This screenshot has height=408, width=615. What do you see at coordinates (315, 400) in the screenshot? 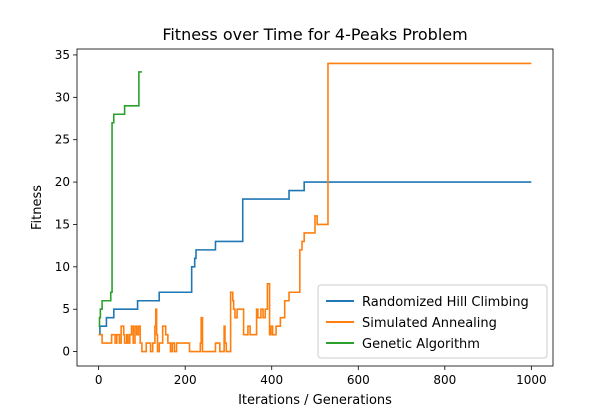
I see `x-axis-label: Iterations / Generations` at bounding box center [315, 400].